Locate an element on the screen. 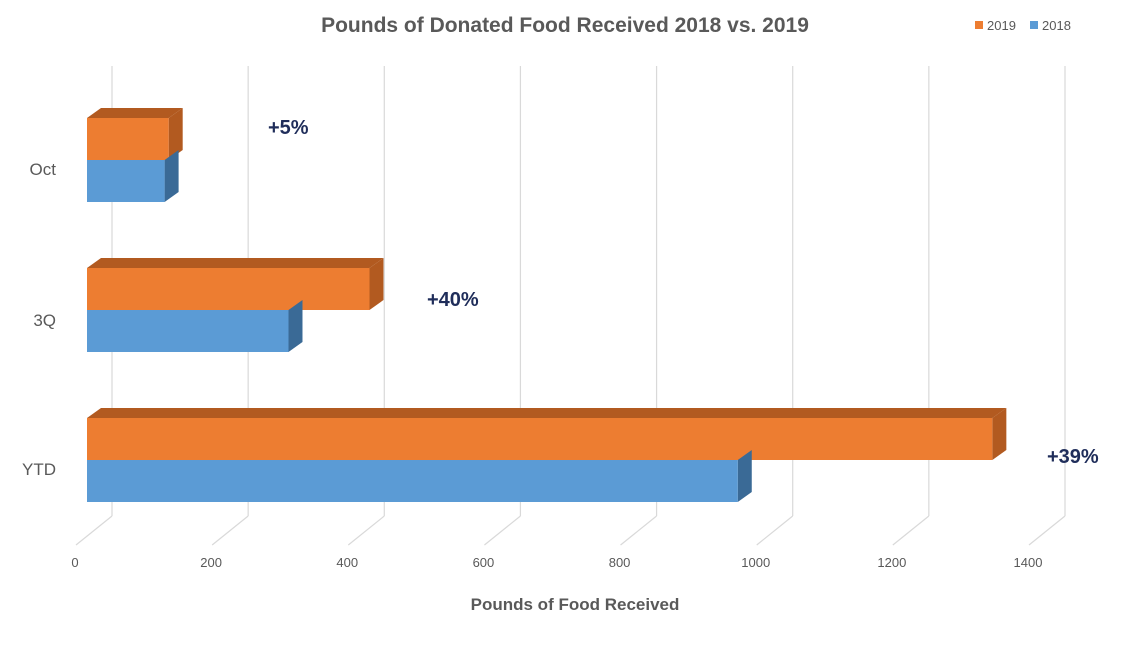 The image size is (1137, 661). legend-swatch-2019 is located at coordinates (979, 25).